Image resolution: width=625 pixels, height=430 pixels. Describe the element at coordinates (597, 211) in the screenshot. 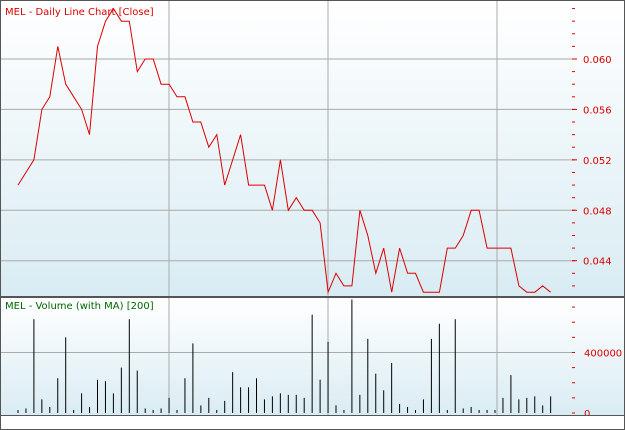

I see `price-tick-label: 0.048` at that location.